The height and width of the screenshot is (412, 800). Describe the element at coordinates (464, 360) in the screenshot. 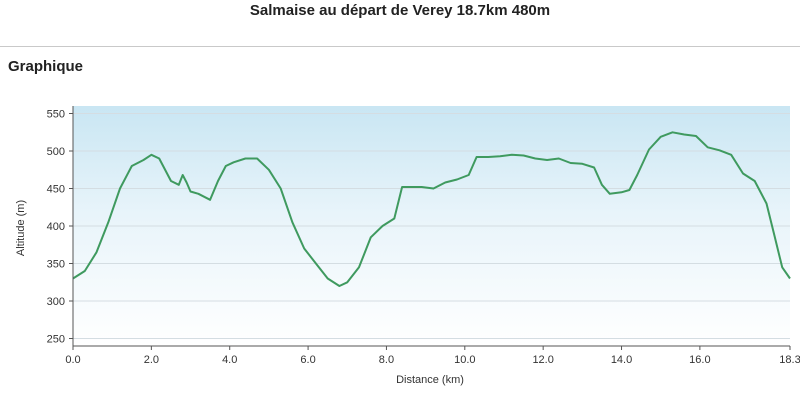

I see `x-tick-label: 10.0` at that location.